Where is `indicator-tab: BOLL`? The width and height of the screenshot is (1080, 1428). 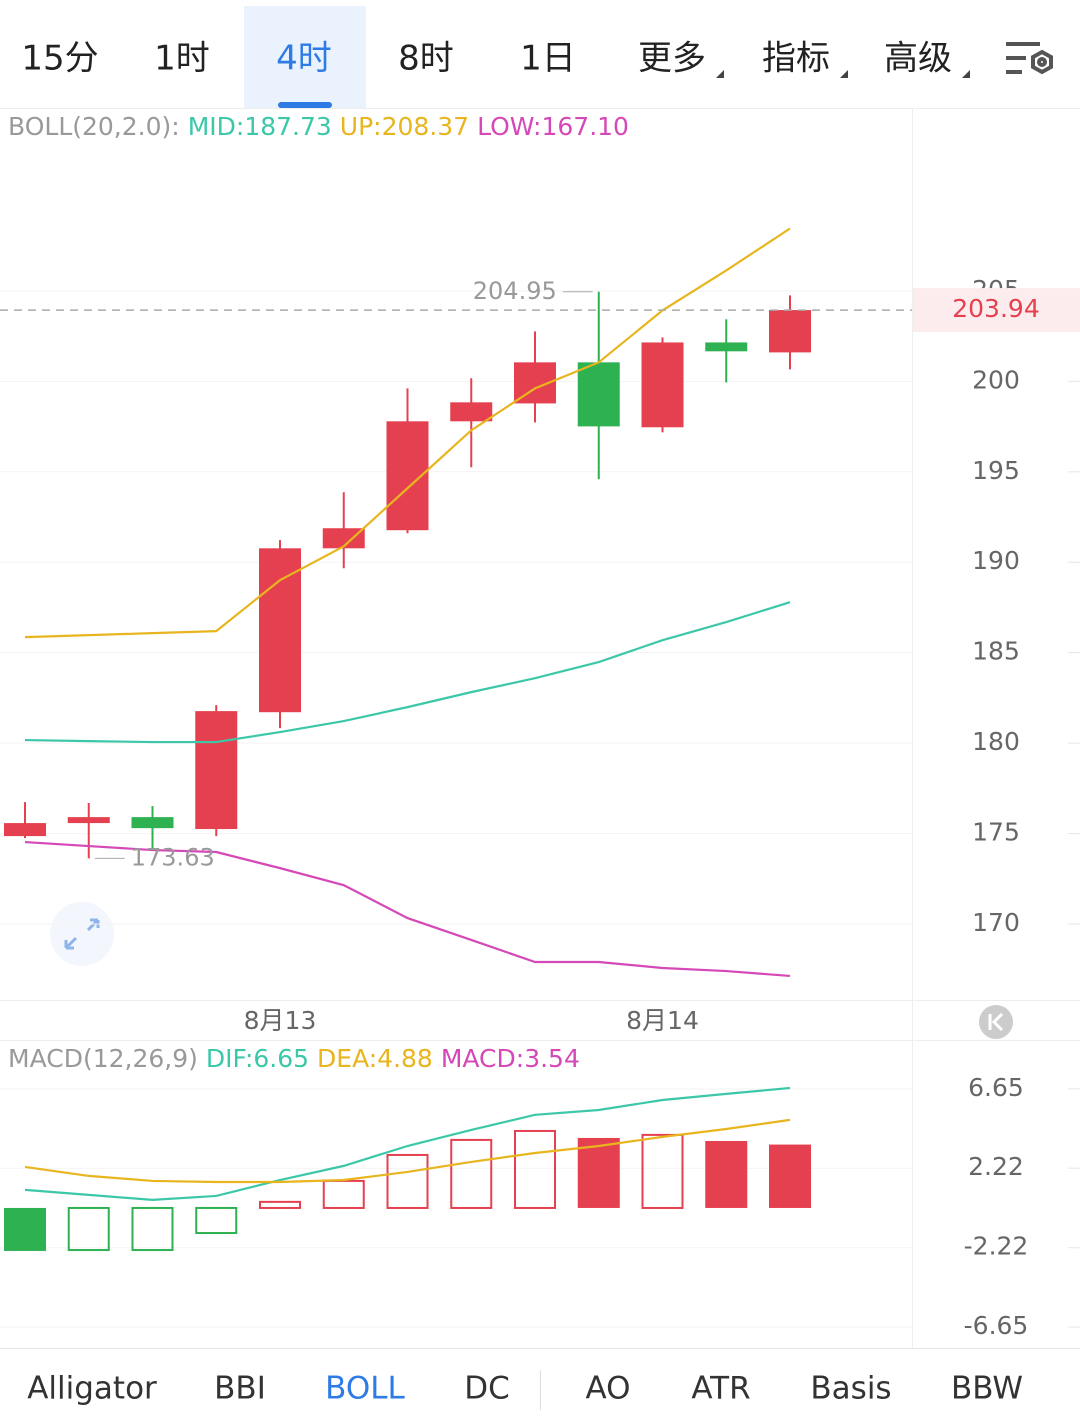
indicator-tab: BOLL is located at coordinates (365, 1389).